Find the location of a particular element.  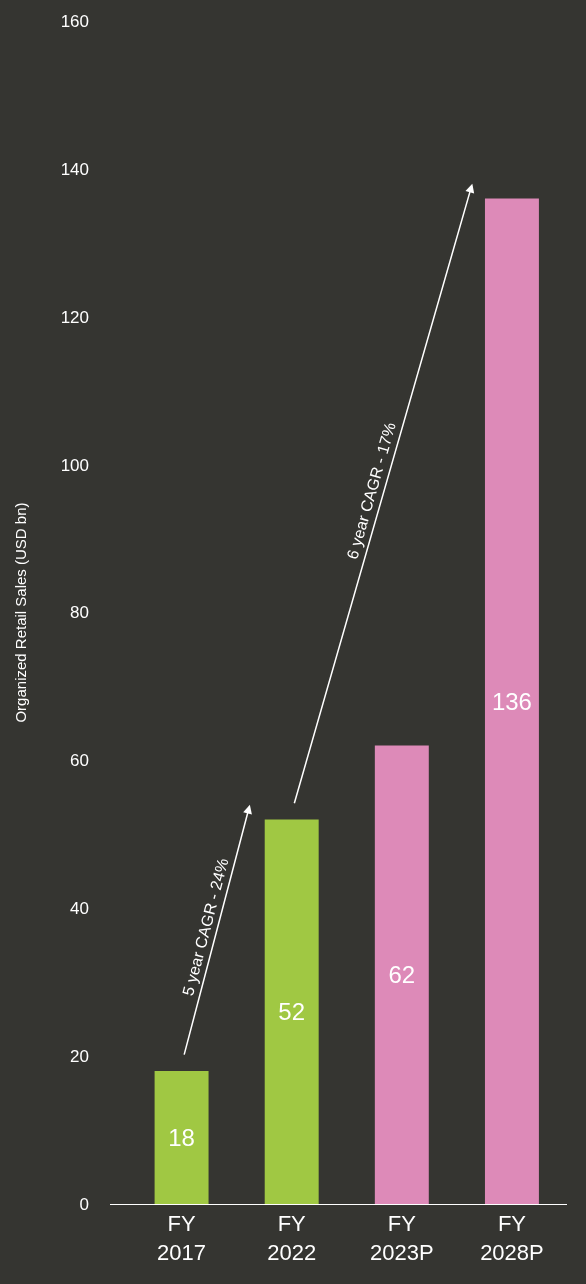

y-tick-label: 140 is located at coordinates (74, 169).